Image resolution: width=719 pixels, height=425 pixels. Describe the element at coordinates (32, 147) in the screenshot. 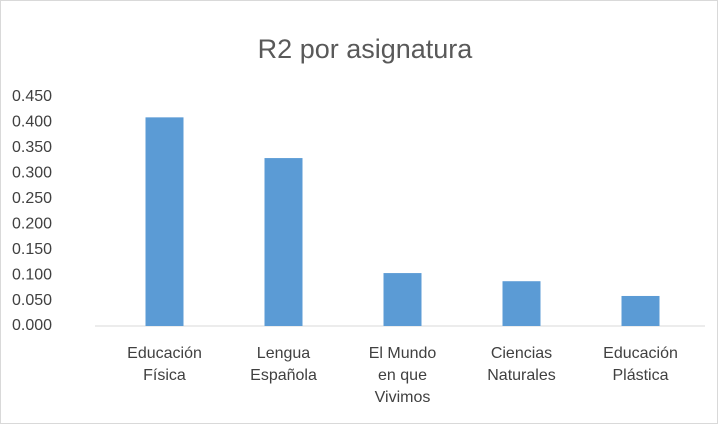

I see `y-tick-label: 0.350` at that location.